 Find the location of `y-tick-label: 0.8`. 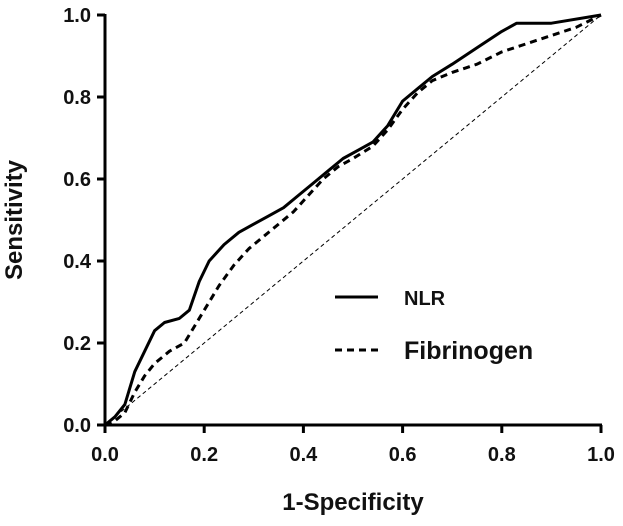

y-tick-label: 0.8 is located at coordinates (77, 98).